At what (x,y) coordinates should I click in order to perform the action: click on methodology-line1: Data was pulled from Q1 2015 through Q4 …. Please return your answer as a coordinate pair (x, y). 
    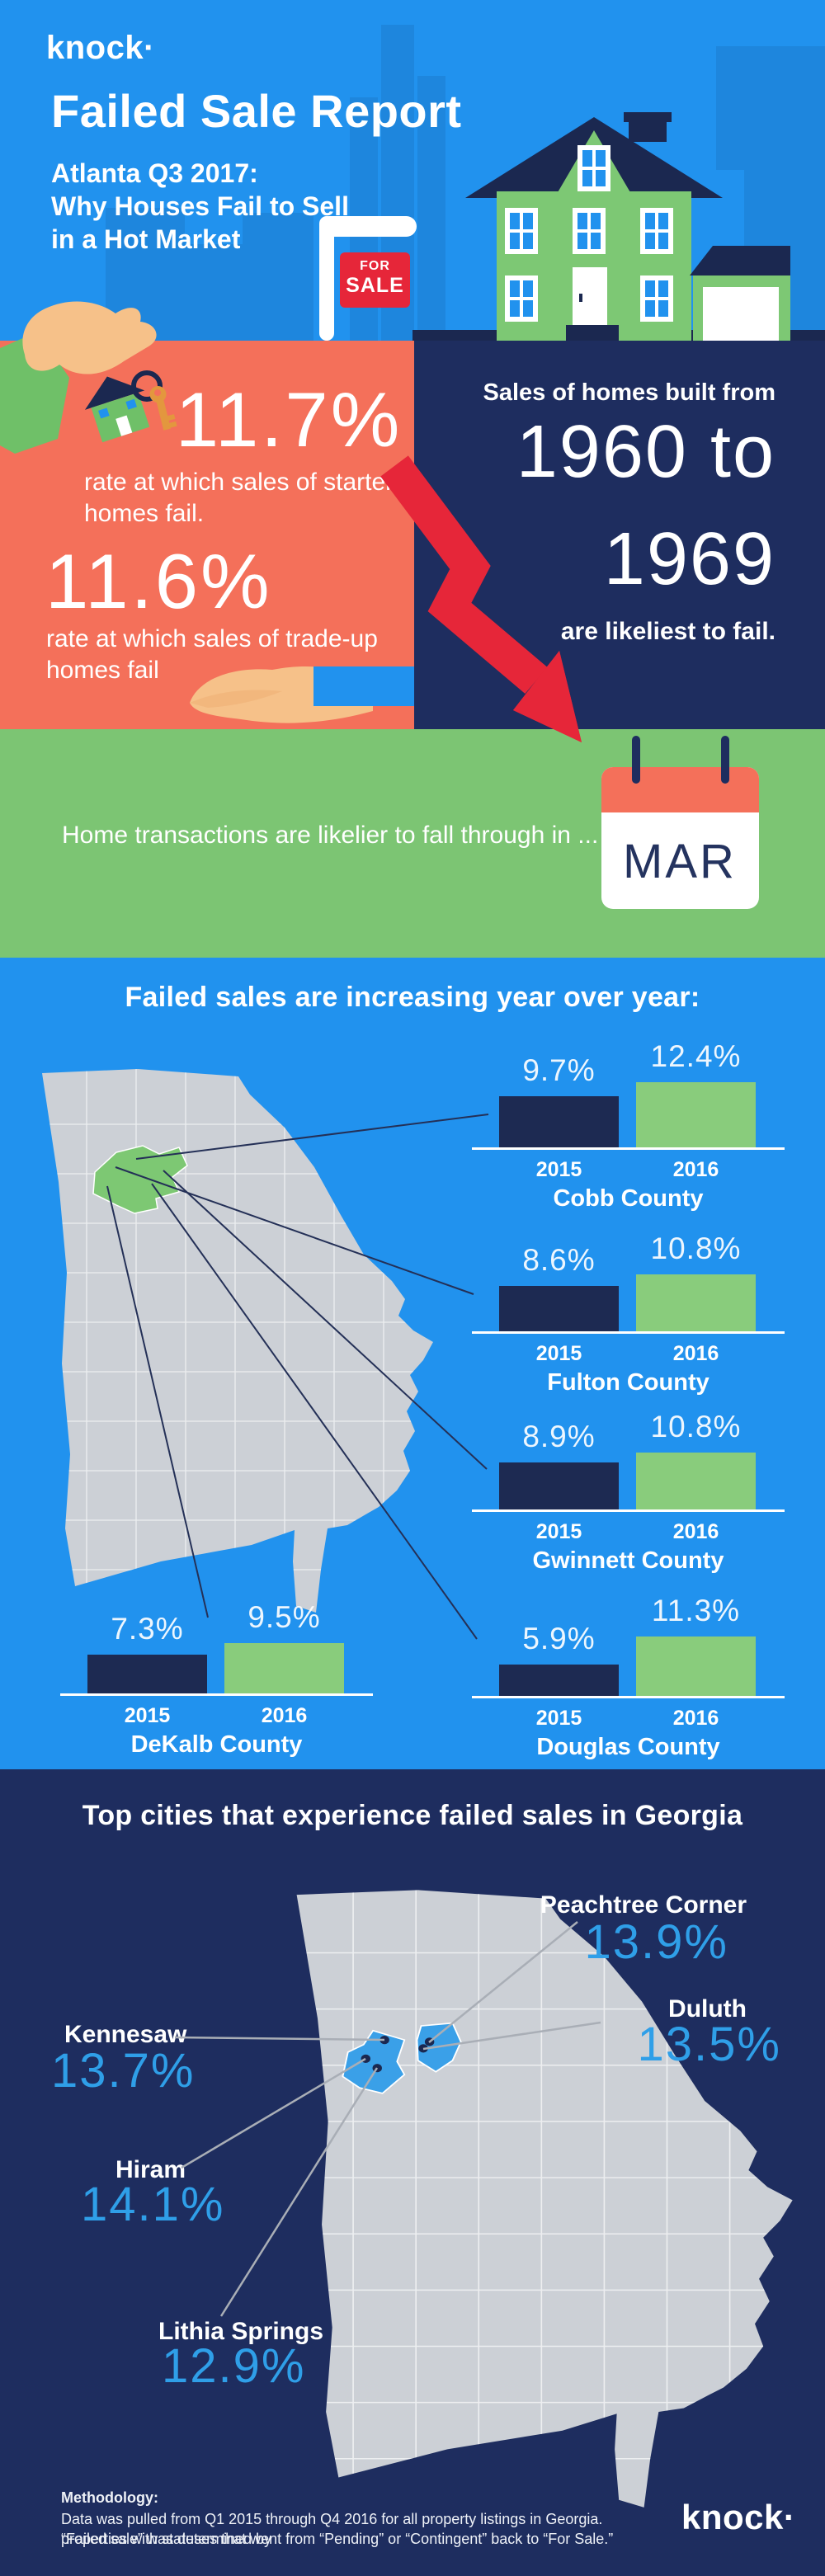
    Looking at the image, I should click on (332, 2529).